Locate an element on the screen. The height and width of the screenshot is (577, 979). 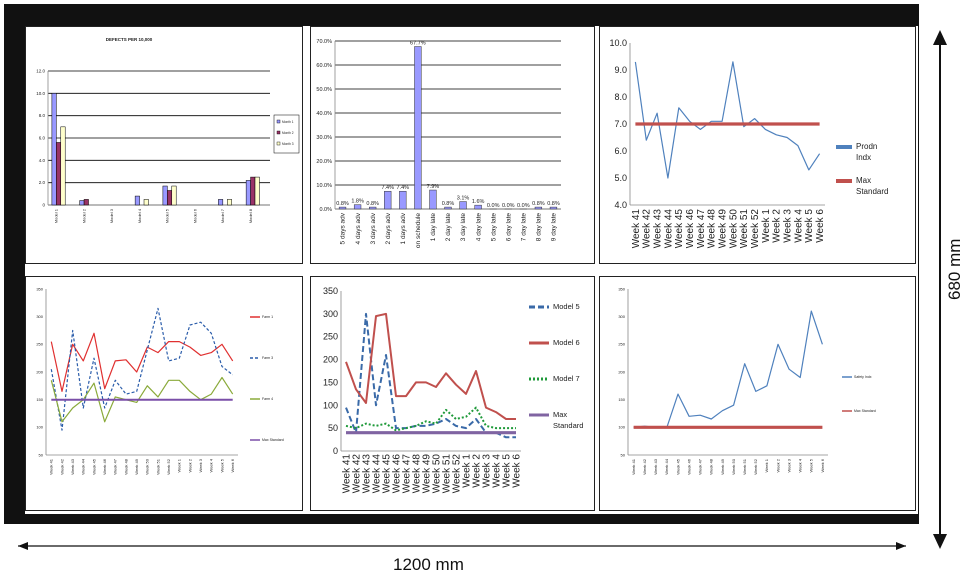
legend-label: Max is located at coordinates (863, 180).